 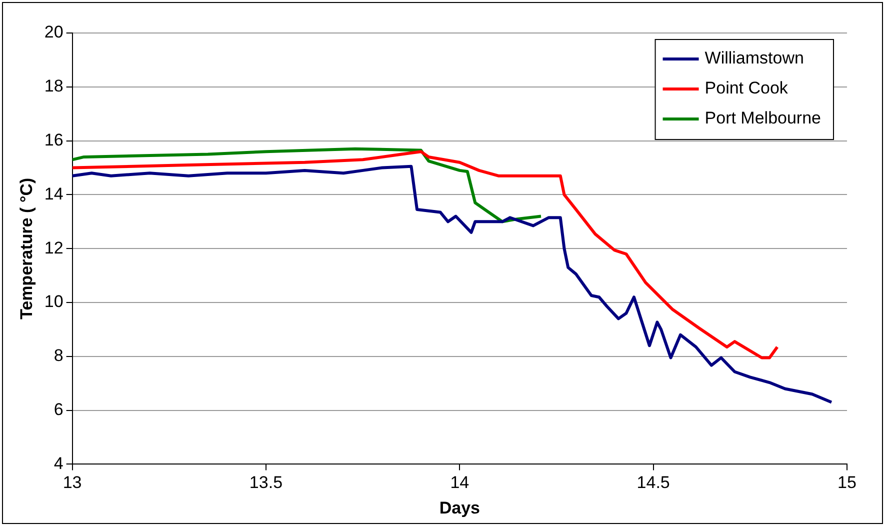 What do you see at coordinates (266, 482) in the screenshot?
I see `x-tick-label: 13.5` at bounding box center [266, 482].